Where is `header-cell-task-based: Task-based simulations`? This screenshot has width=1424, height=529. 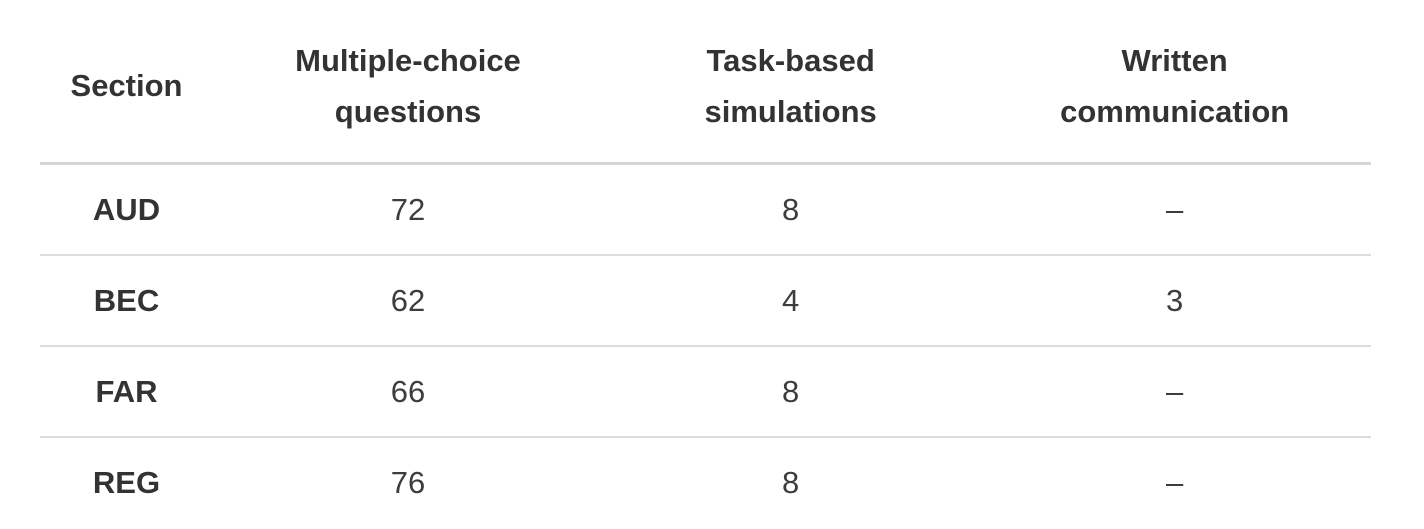
header-cell-task-based: Task-based simulations is located at coordinates (790, 82).